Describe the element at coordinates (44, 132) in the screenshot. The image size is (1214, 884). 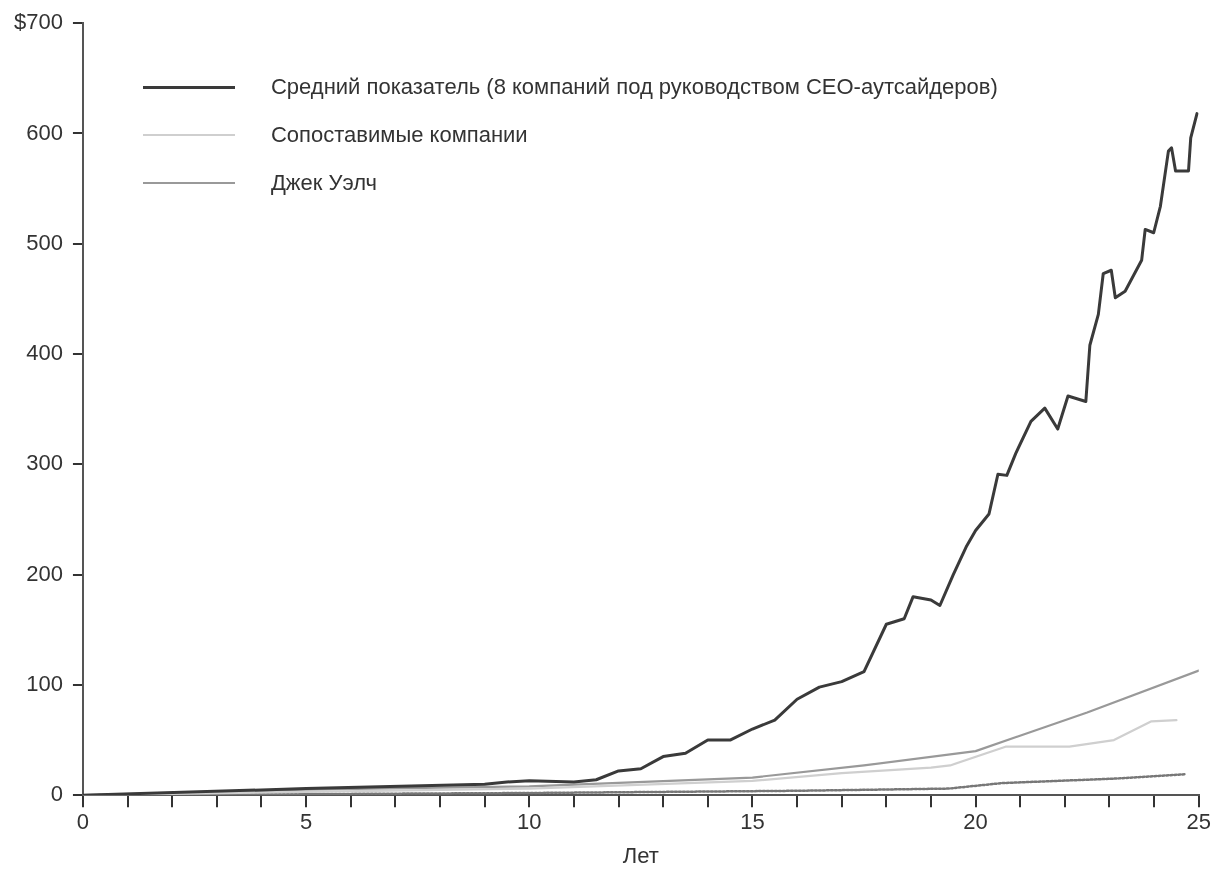
I see `y-tick-label: 600` at that location.